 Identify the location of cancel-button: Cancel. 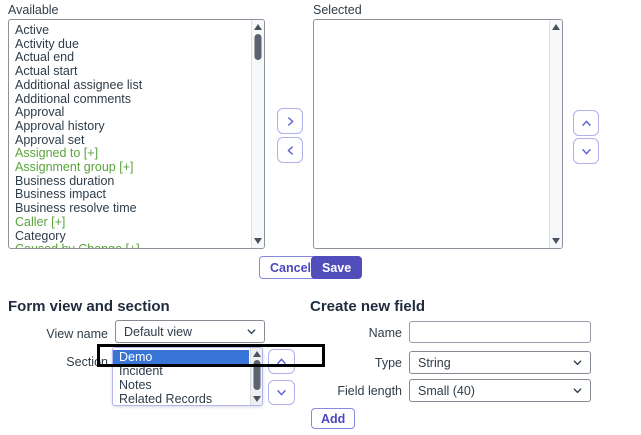
(290, 267).